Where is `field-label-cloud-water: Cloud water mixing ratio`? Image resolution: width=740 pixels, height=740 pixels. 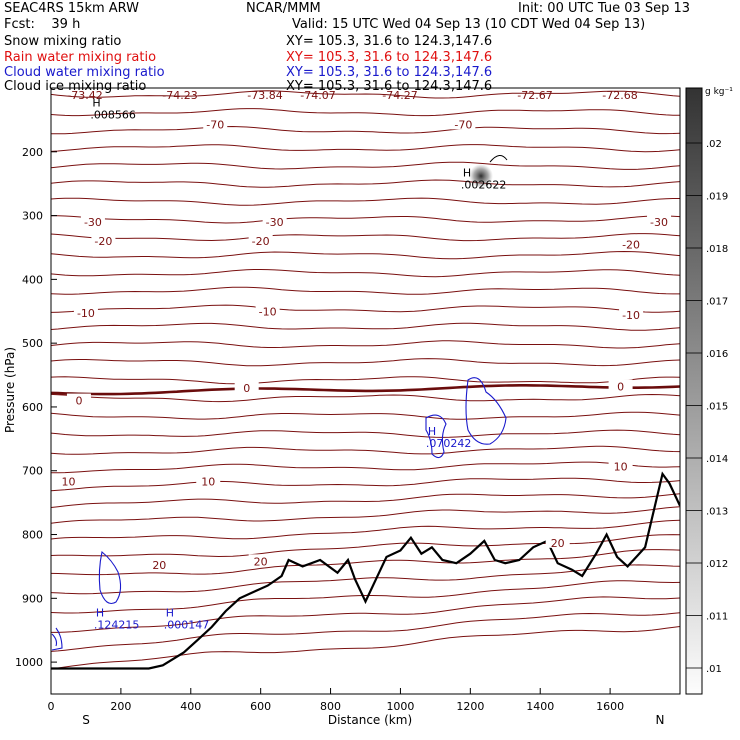 field-label-cloud-water: Cloud water mixing ratio is located at coordinates (84, 72).